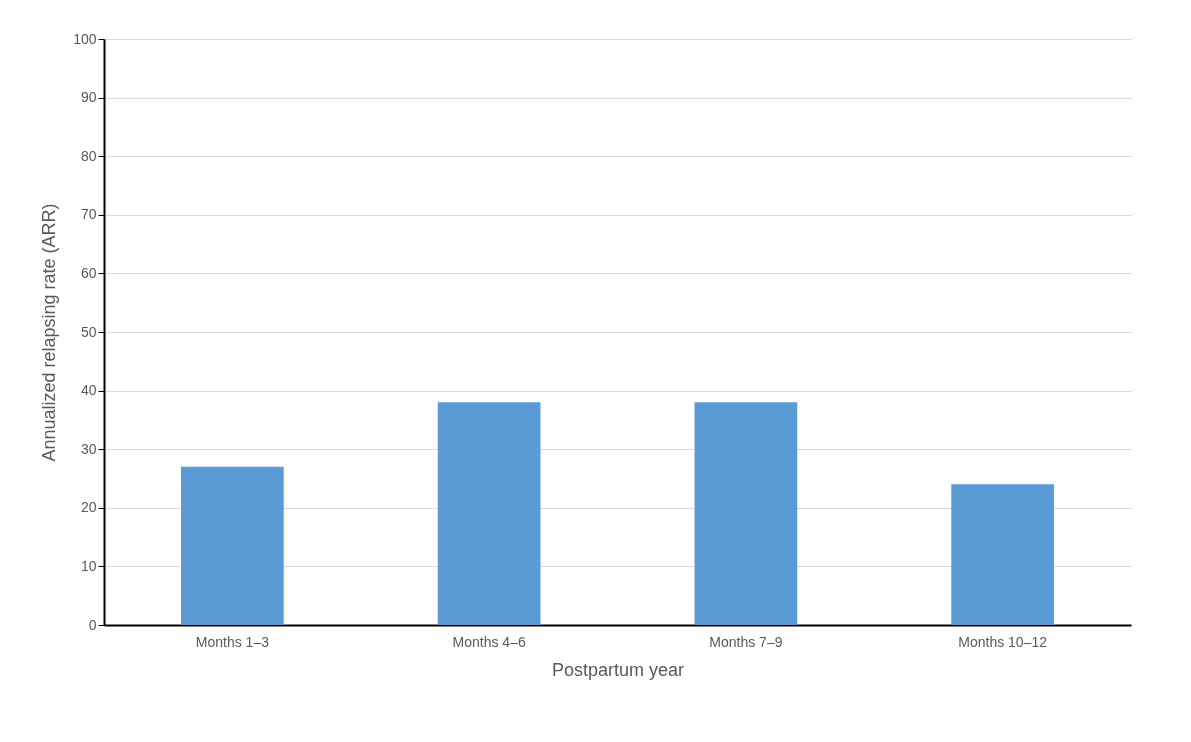 This screenshot has width=1191, height=742. What do you see at coordinates (489, 641) in the screenshot?
I see `x-tick-label: Months 4–6` at bounding box center [489, 641].